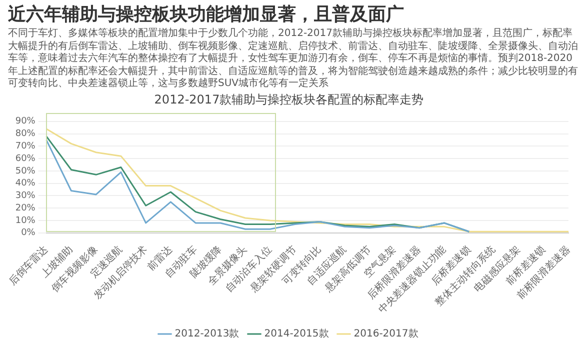 The width and height of the screenshot is (588, 348). Describe the element at coordinates (25, 158) in the screenshot. I see `y-tick-label: 60%` at that location.